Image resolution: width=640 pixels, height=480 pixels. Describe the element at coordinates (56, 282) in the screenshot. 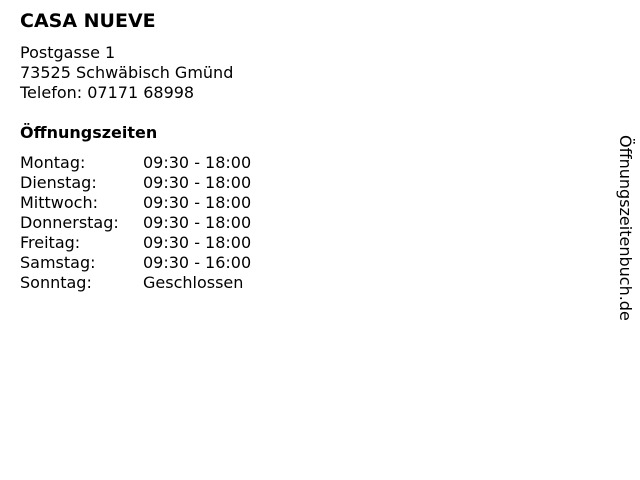

I see `day: Sonntag:` at that location.